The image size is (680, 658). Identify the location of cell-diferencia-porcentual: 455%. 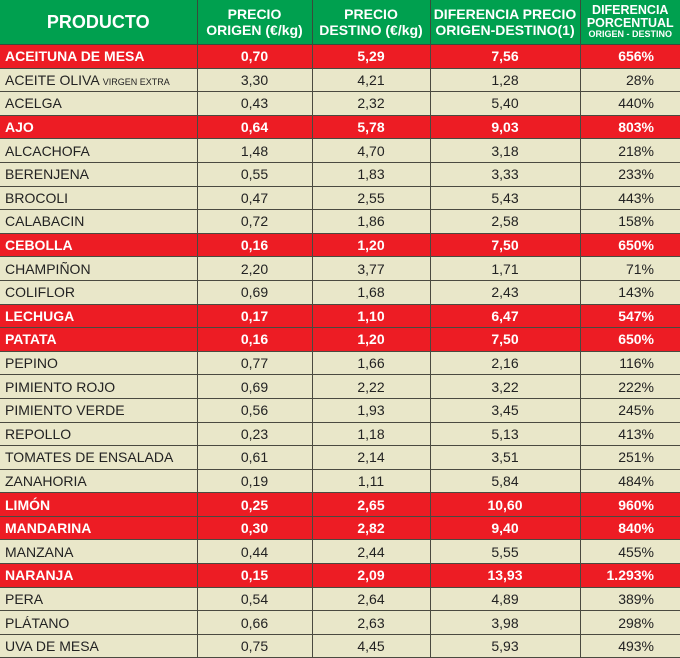
(629, 552).